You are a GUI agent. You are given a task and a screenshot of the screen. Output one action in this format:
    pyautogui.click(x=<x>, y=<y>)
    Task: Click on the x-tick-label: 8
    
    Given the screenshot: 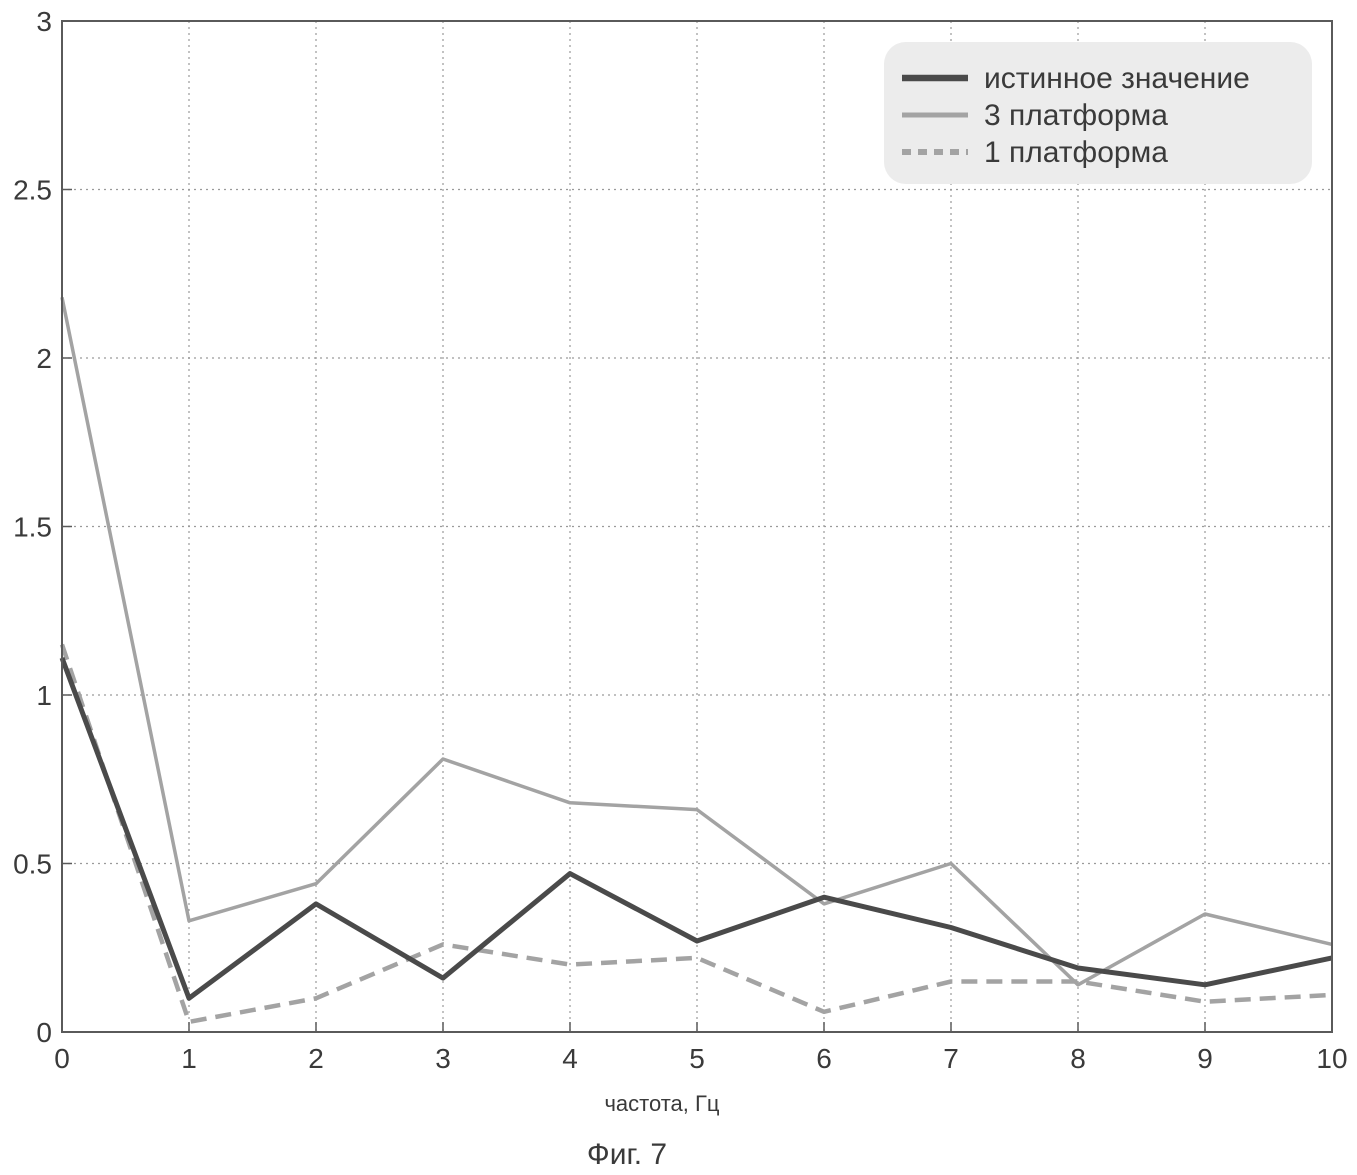 What is the action you would take?
    pyautogui.click(x=1078, y=1058)
    